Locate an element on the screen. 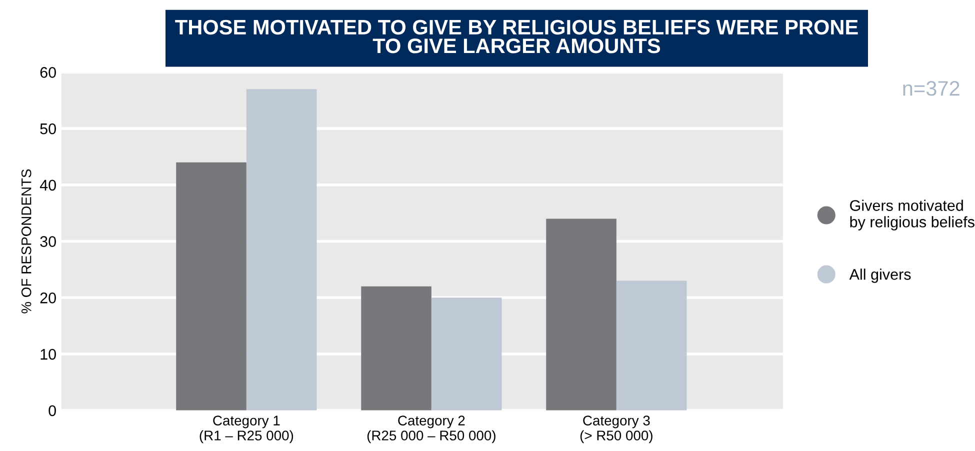 Image resolution: width=975 pixels, height=451 pixels. x-tick-label: Category 3 (> R50 000) is located at coordinates (616, 430).